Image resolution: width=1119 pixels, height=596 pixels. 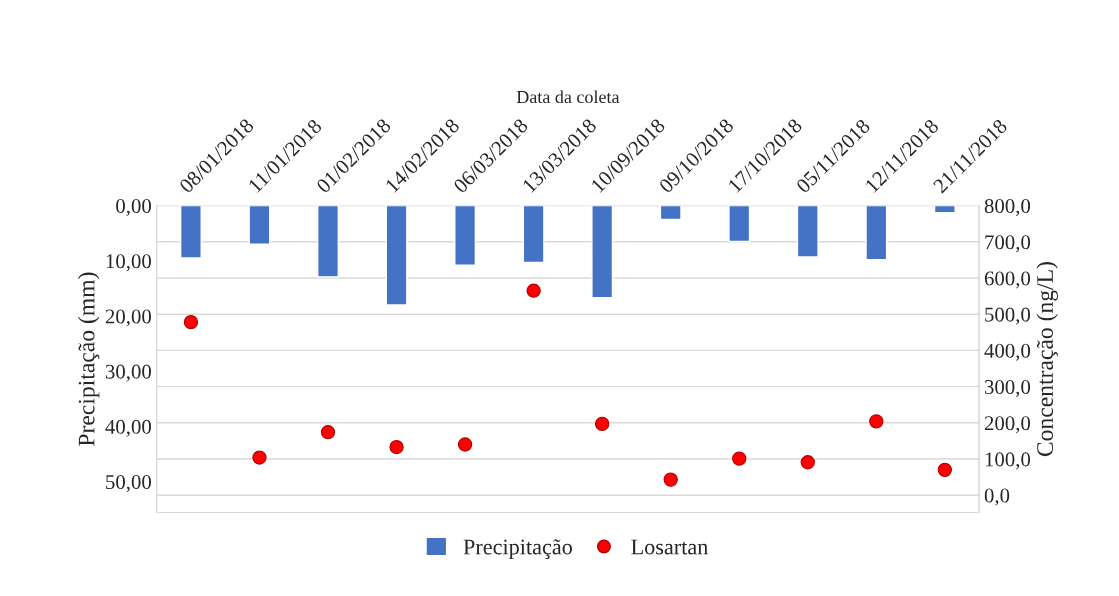 I want to click on y2-tick-label: 800,0, so click(x=1007, y=207).